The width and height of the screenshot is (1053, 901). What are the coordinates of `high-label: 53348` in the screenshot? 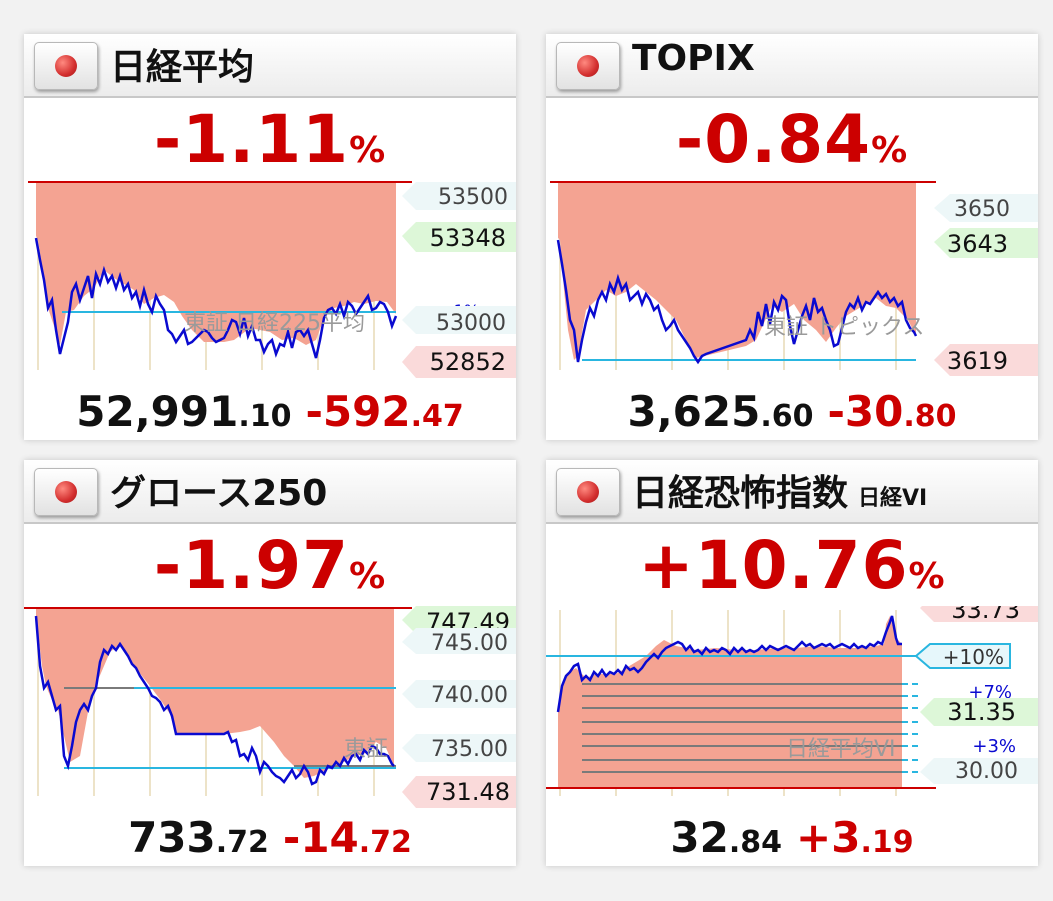 It's located at (468, 238).